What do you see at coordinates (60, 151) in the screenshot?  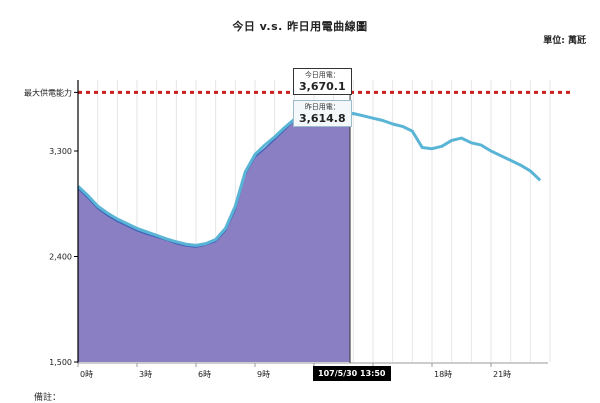 I see `svg-text: 3,300` at bounding box center [60, 151].